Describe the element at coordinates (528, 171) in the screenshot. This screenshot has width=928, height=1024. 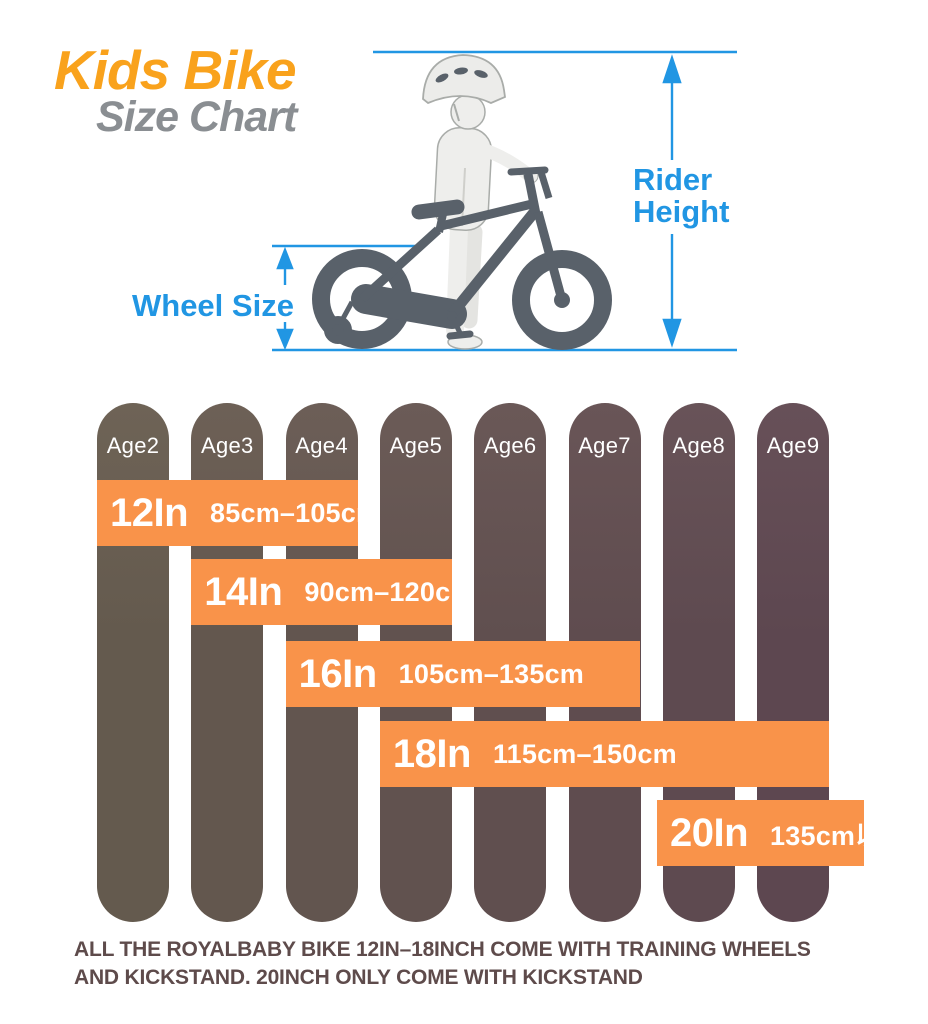
I see `handlebar` at that location.